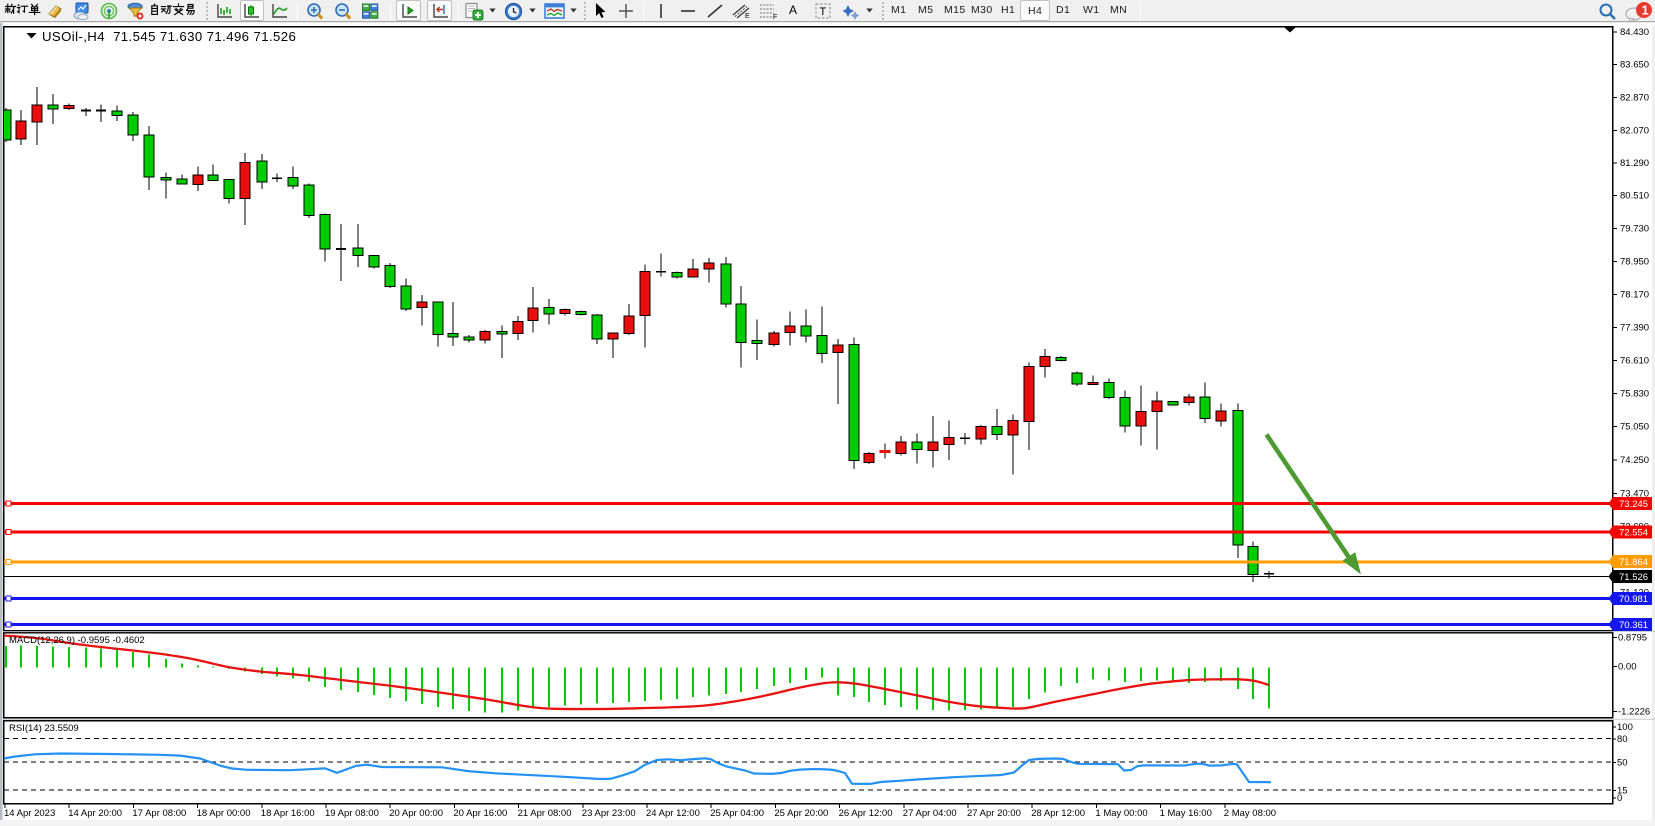  What do you see at coordinates (1622, 763) in the screenshot?
I see `svg-text: 50` at bounding box center [1622, 763].